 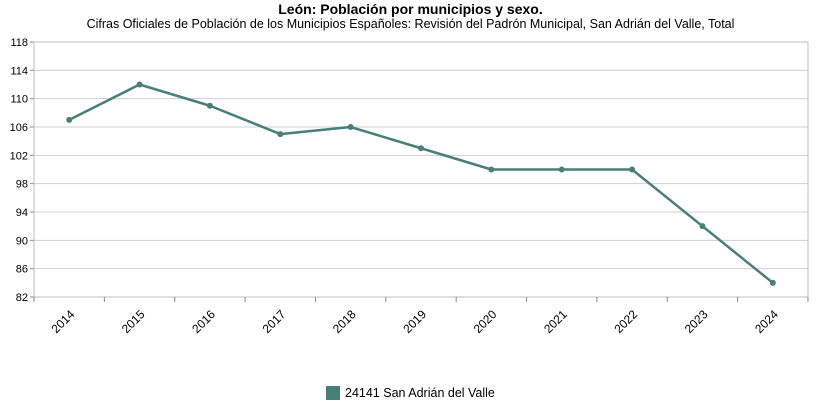 I want to click on y-tick-label: 102, so click(x=19, y=156).